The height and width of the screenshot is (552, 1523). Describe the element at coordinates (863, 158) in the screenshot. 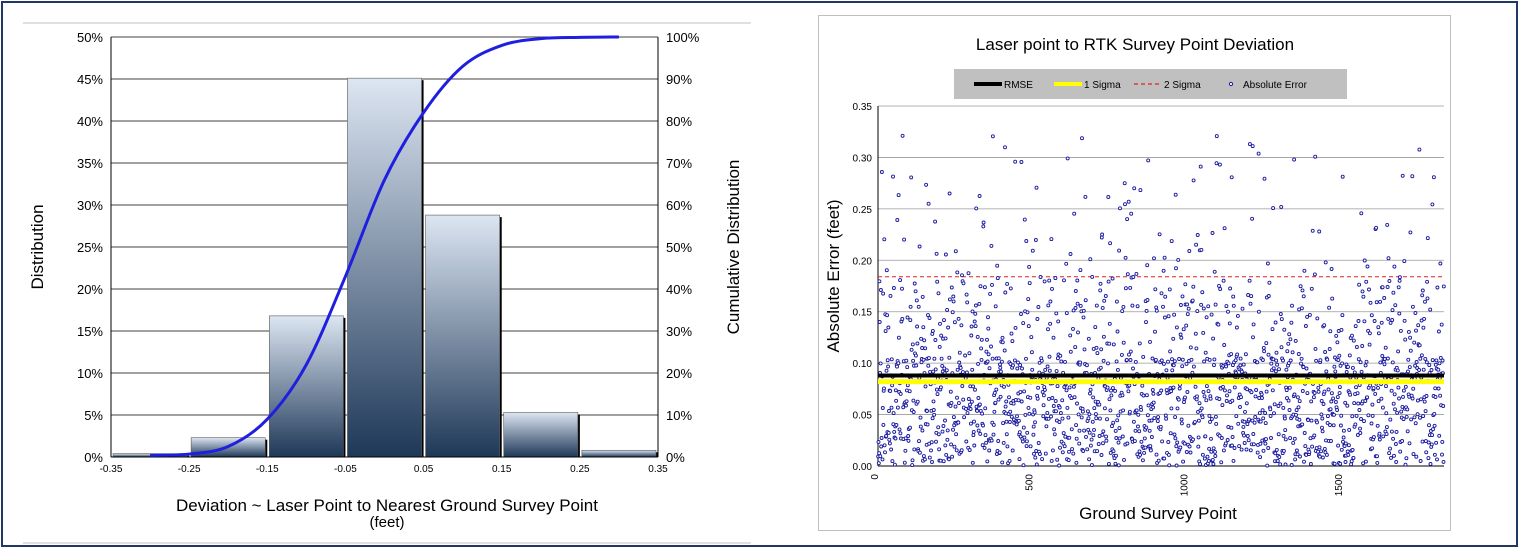

I see `y-tick-label: 0.30` at that location.